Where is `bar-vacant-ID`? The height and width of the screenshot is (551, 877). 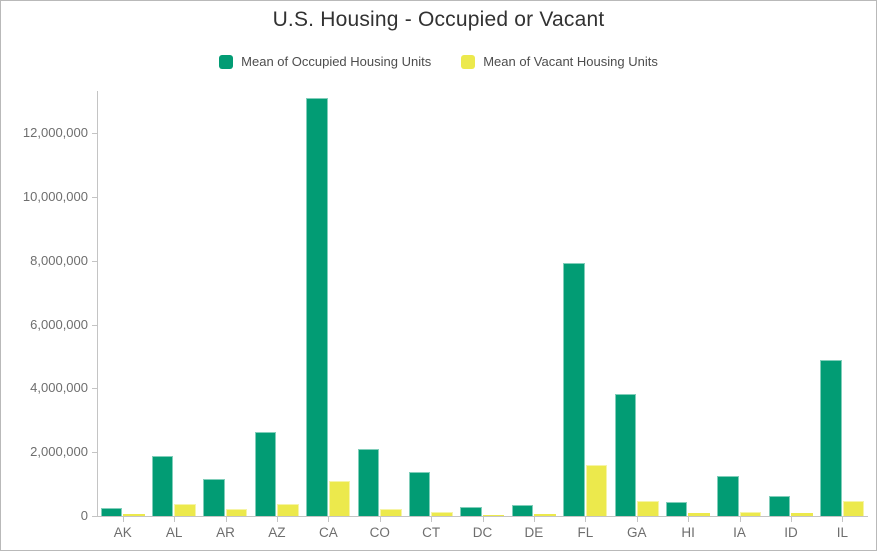
bar-vacant-ID is located at coordinates (802, 514).